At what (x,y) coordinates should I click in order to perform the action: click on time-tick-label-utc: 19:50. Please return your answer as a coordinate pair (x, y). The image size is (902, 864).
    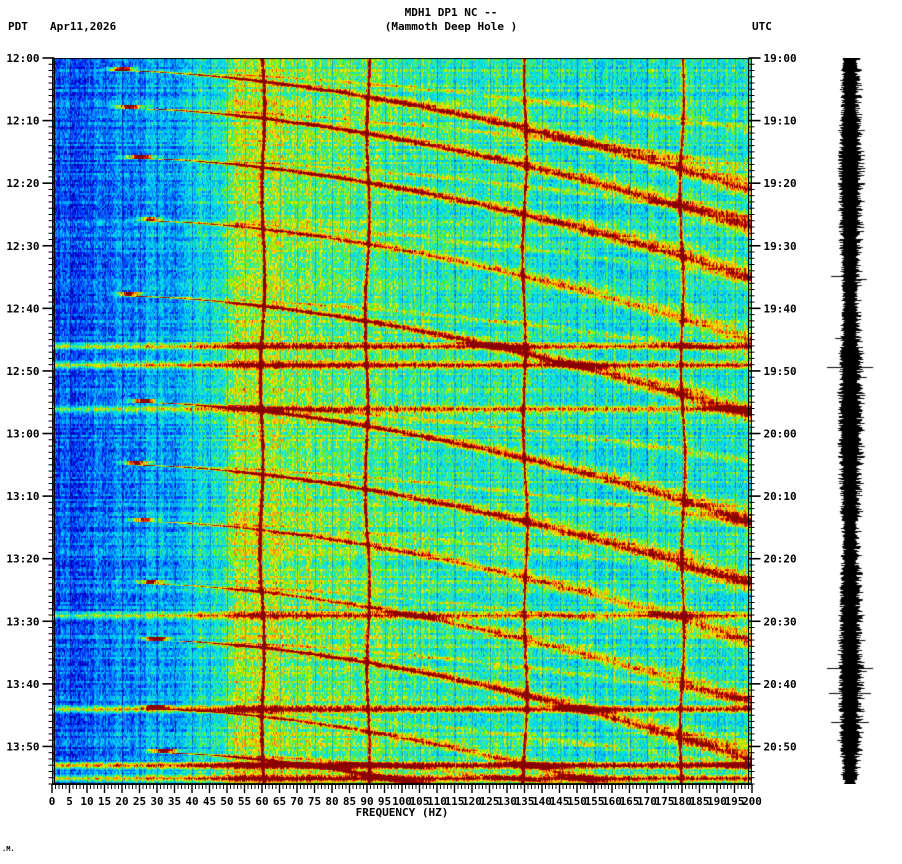
    Looking at the image, I should click on (780, 371).